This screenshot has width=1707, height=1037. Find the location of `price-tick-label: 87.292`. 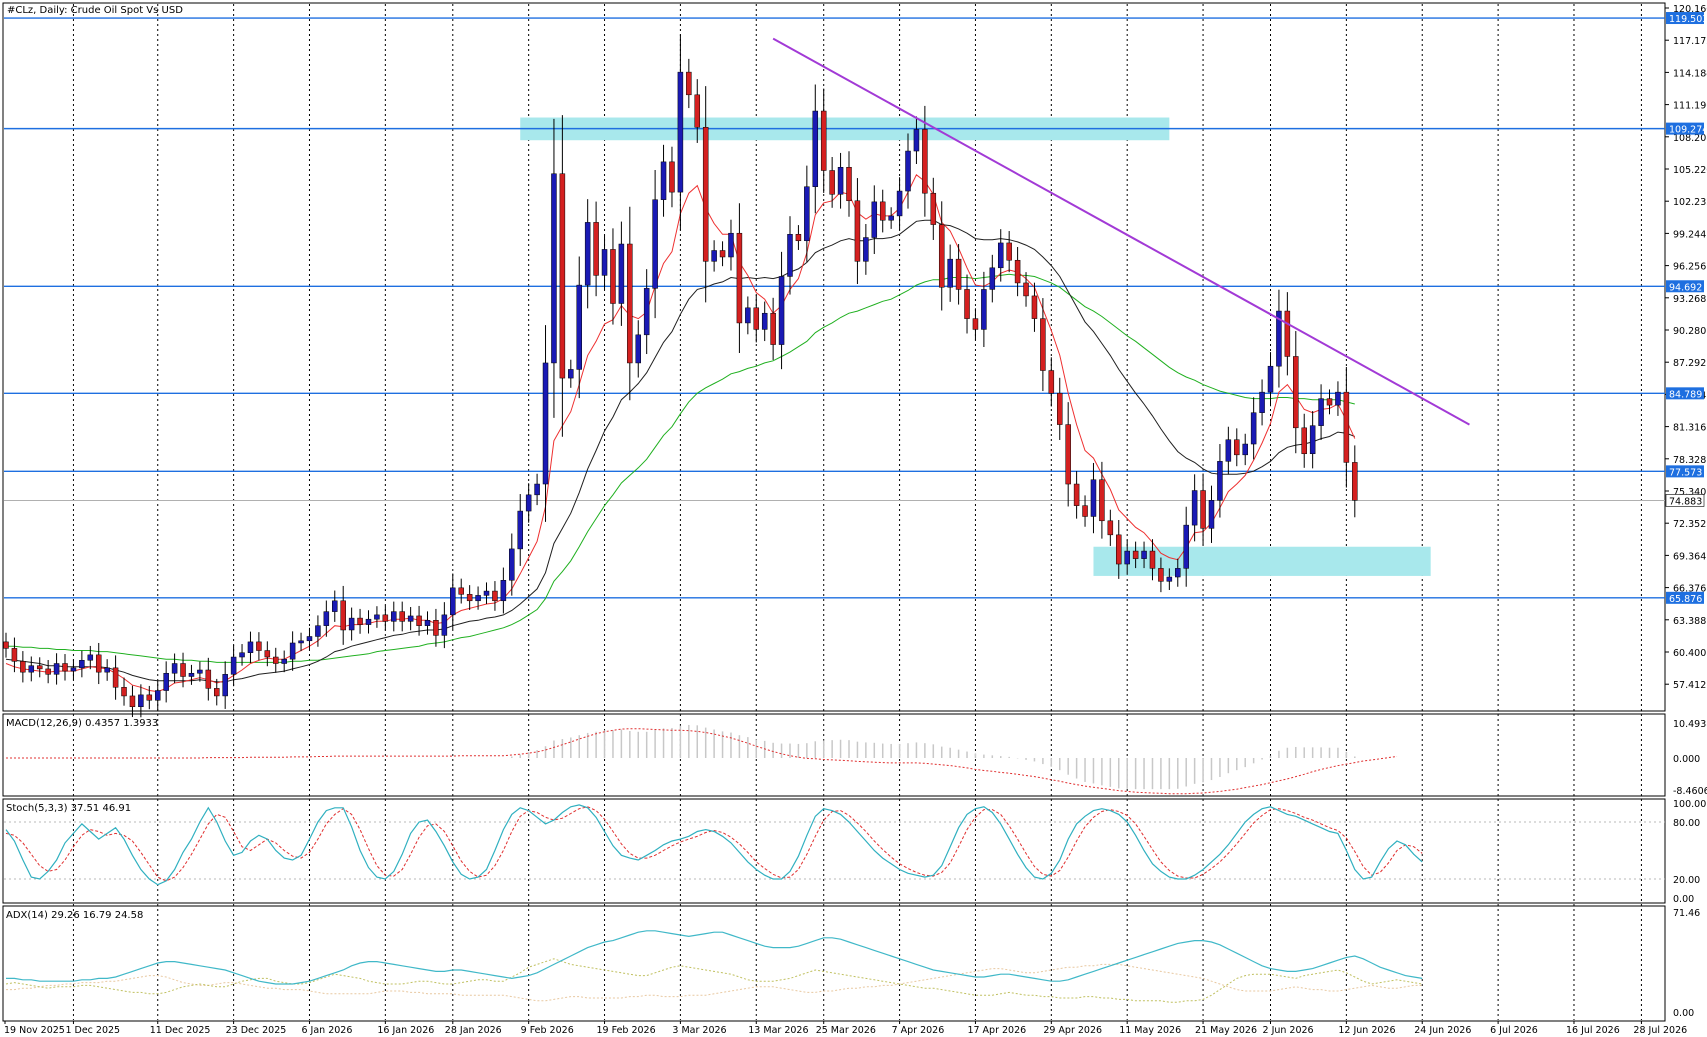

price-tick-label: 87.292 is located at coordinates (1689, 363).